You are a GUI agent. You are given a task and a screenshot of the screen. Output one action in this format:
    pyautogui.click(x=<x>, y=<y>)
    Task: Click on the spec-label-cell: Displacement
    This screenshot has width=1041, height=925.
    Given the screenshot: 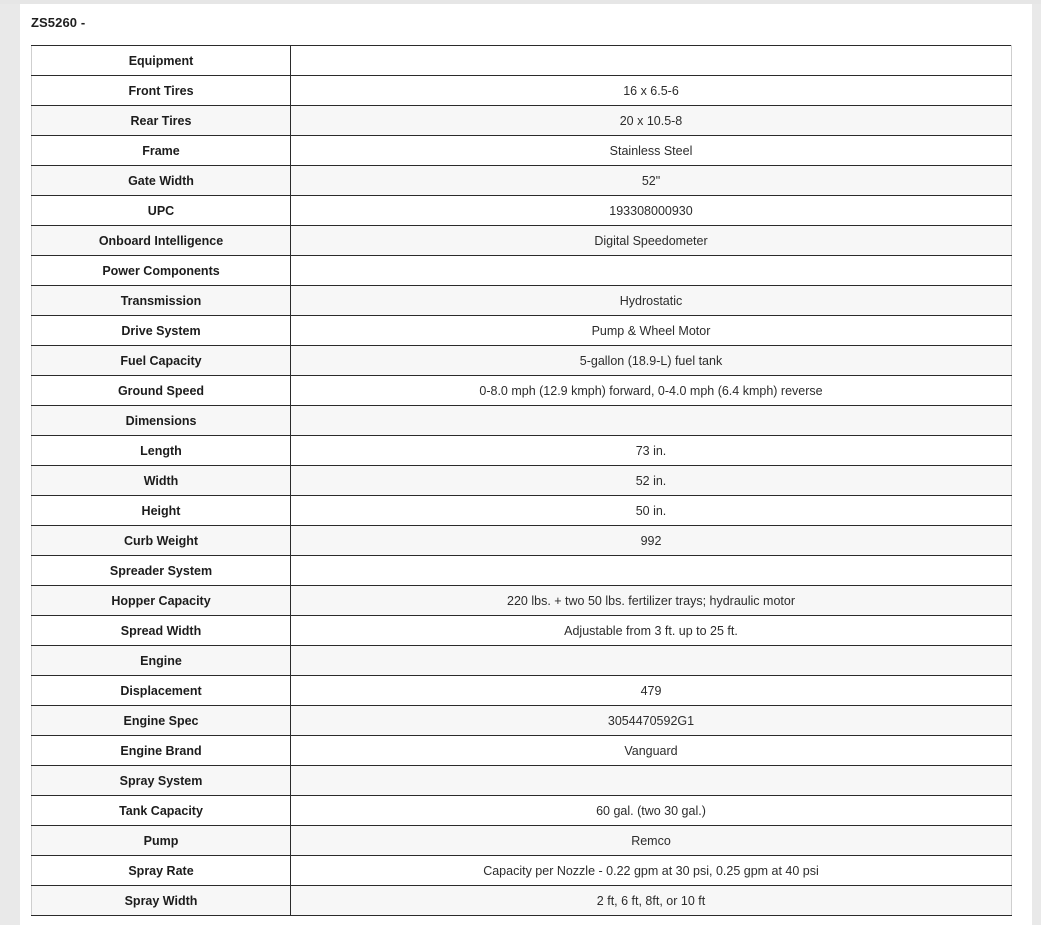 What is the action you would take?
    pyautogui.click(x=161, y=690)
    